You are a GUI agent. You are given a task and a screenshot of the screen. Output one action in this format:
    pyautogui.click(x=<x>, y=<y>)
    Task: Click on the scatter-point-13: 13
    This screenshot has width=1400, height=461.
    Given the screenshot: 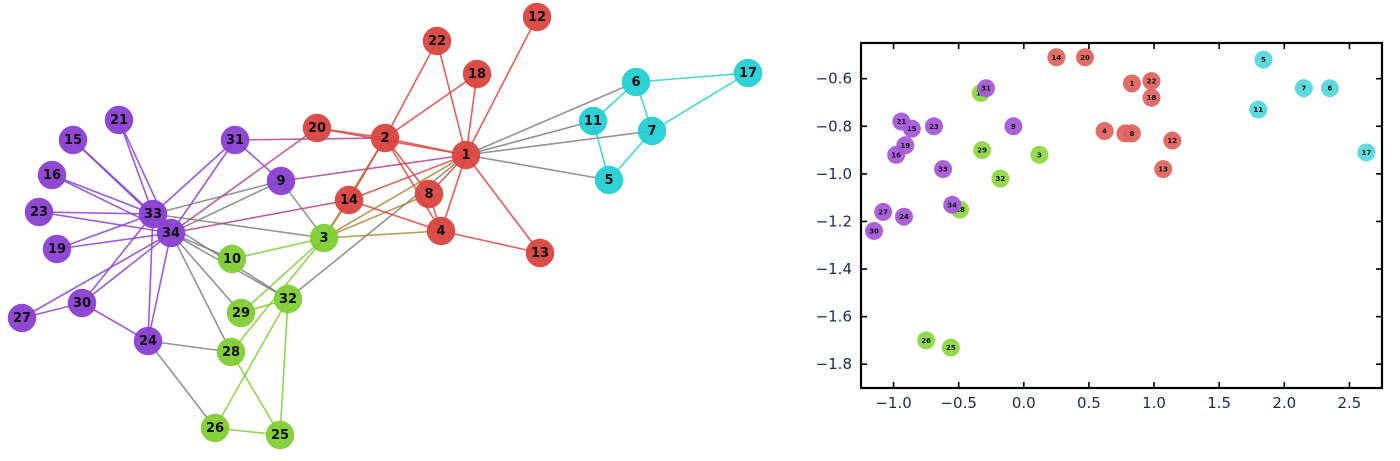 What is the action you would take?
    pyautogui.click(x=1163, y=169)
    